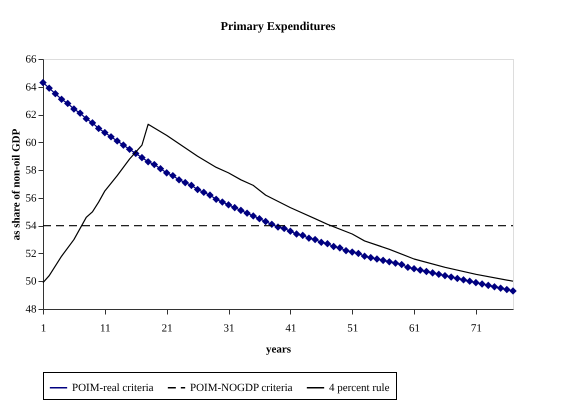 This screenshot has width=573, height=405. I want to click on y-axis-title: as share of non-oil GDP, so click(16, 184).